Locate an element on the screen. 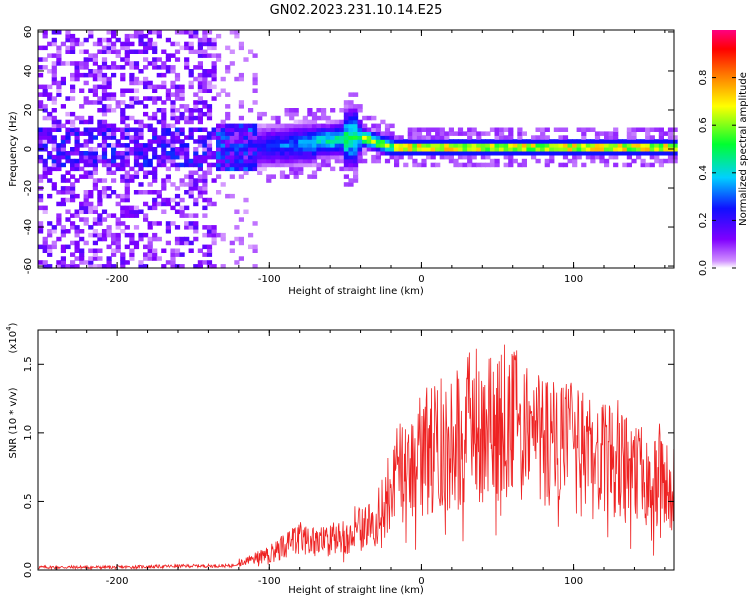  spectrogram-y-tick-label: 60 is located at coordinates (28, 32).